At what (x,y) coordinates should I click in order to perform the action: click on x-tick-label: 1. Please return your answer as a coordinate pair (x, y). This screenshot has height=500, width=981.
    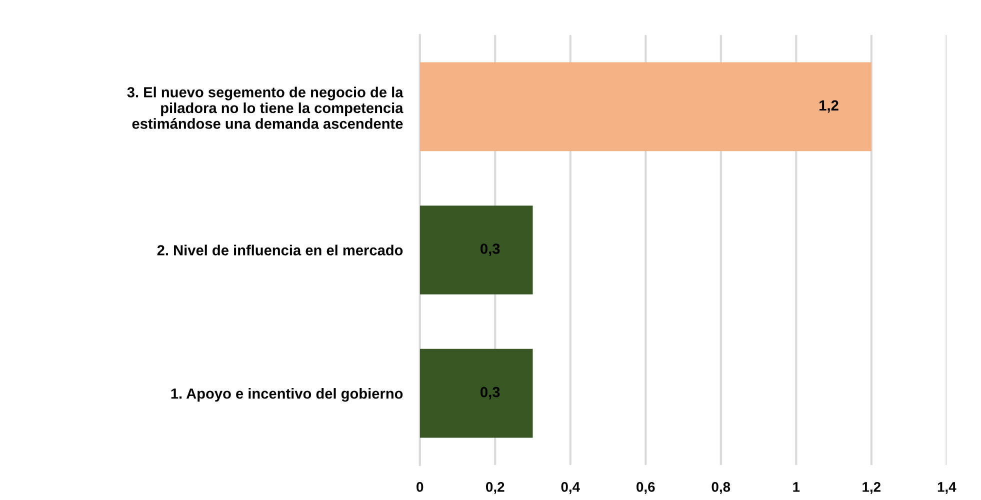
    Looking at the image, I should click on (796, 487).